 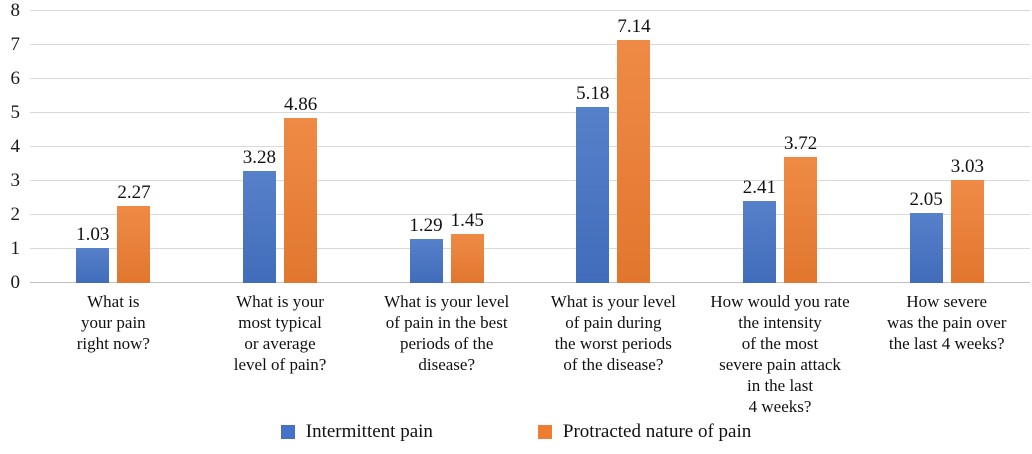 I want to click on bar-pair: 3.28 4.86, so click(x=280, y=188).